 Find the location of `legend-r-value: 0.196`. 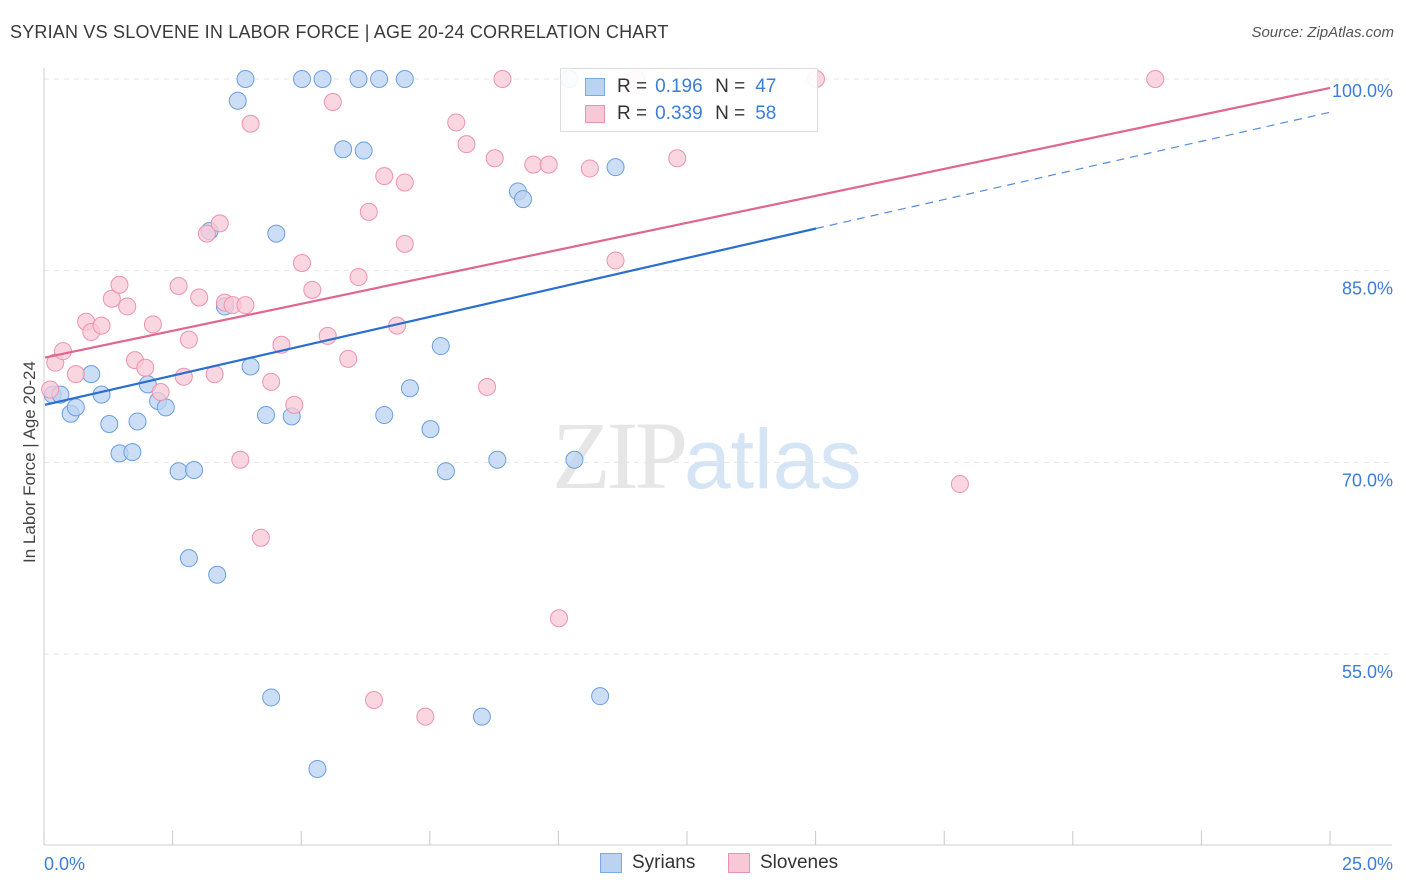

legend-r-value: 0.196 is located at coordinates (679, 86).